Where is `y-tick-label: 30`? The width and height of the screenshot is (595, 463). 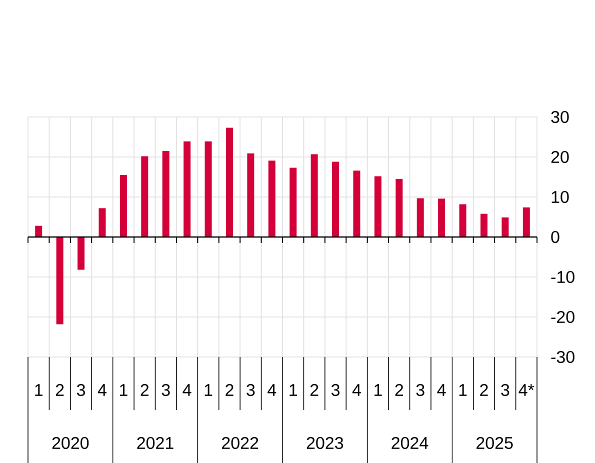 y-tick-label: 30 is located at coordinates (560, 116).